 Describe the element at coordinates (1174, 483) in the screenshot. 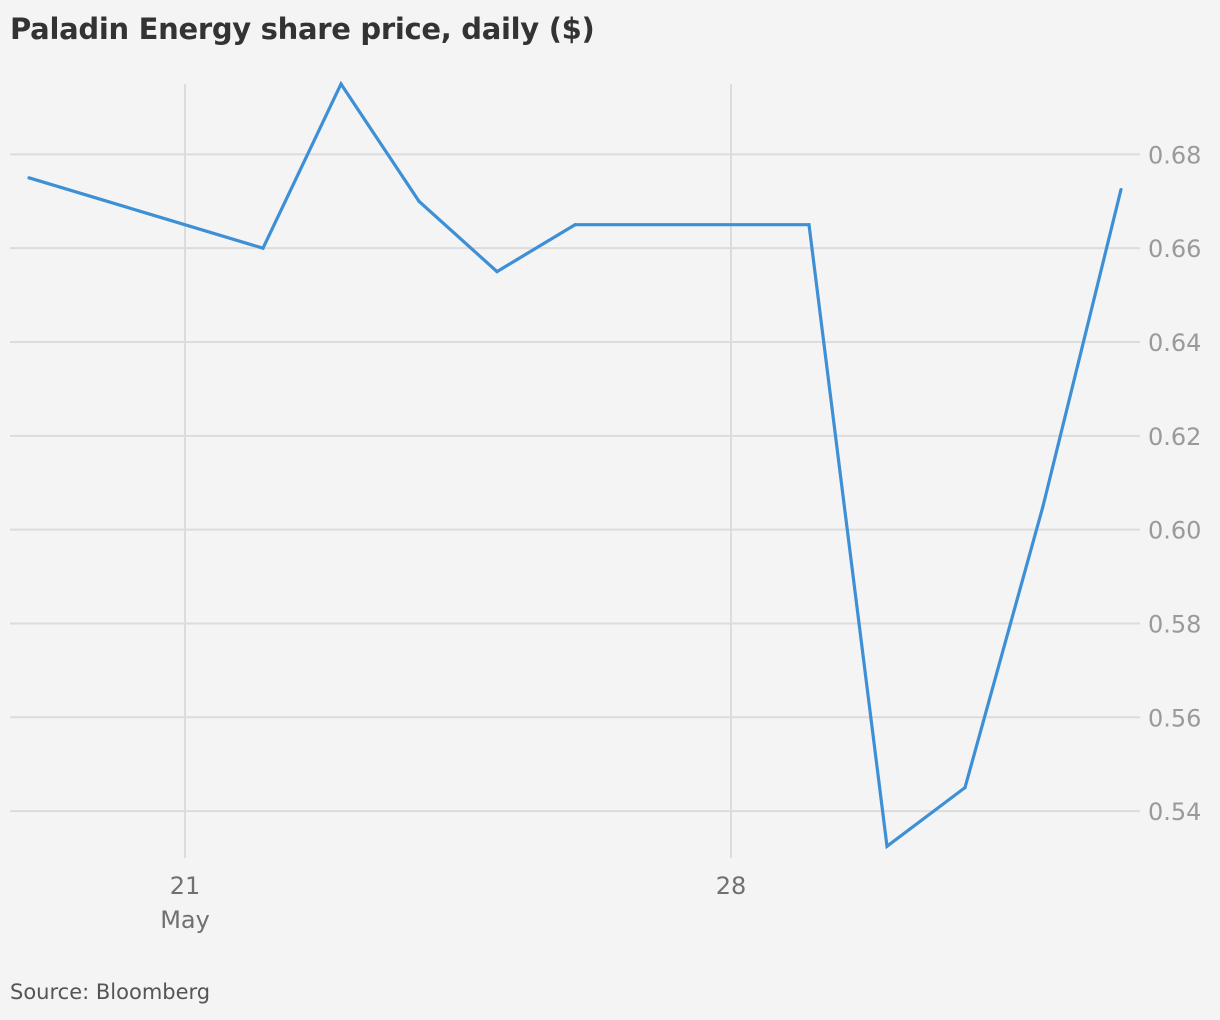

I see `y-axis-ticks: 0.54 0.56 0.58 0.60 0.62 0.64 0.66 0.68` at that location.